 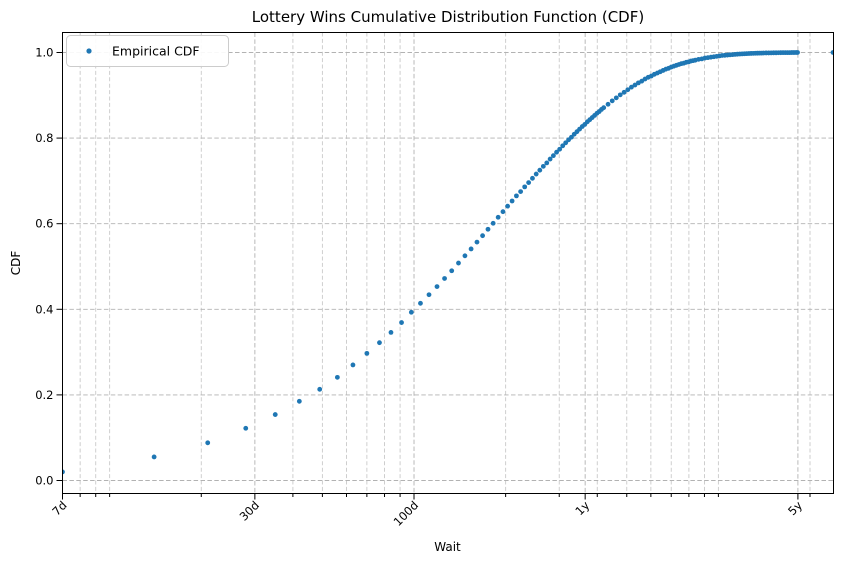 I want to click on svg-text: 1.0, so click(x=44, y=52).